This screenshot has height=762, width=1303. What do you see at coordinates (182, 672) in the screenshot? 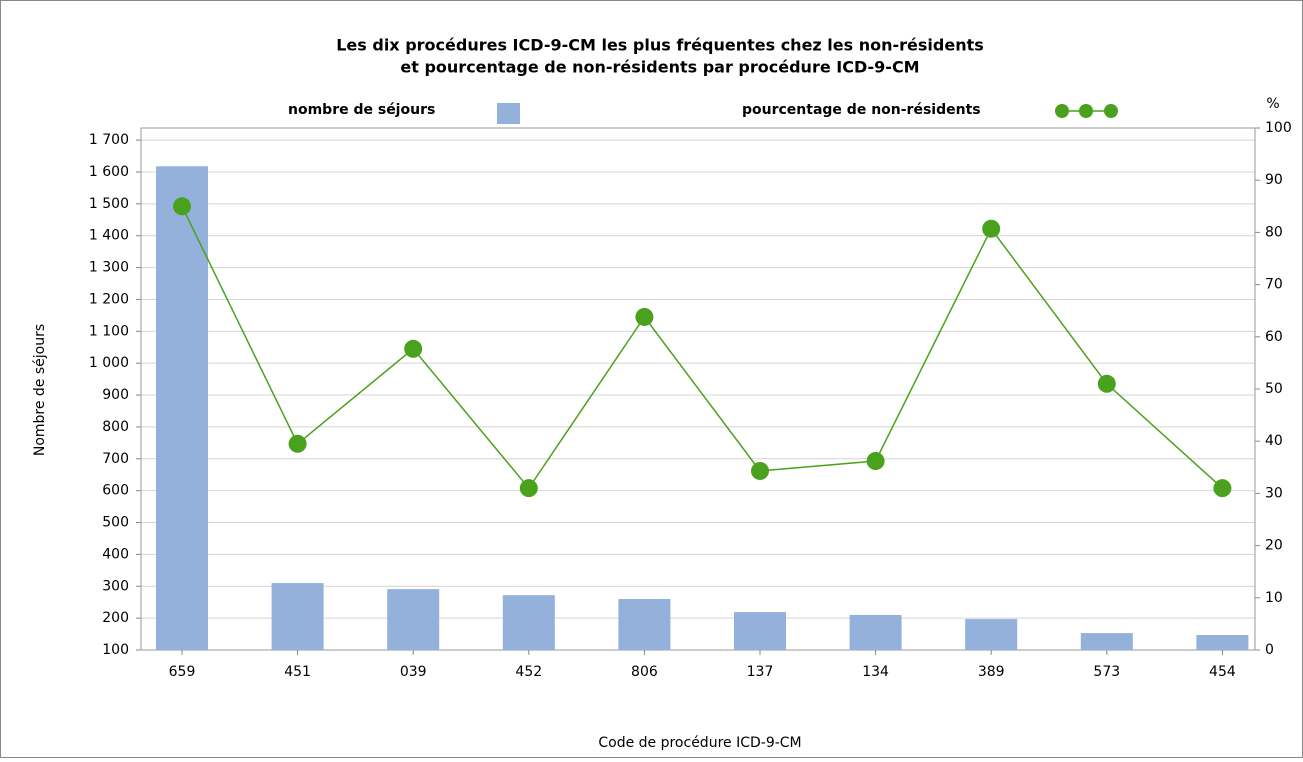
I see `x-tick-label: 659` at bounding box center [182, 672].